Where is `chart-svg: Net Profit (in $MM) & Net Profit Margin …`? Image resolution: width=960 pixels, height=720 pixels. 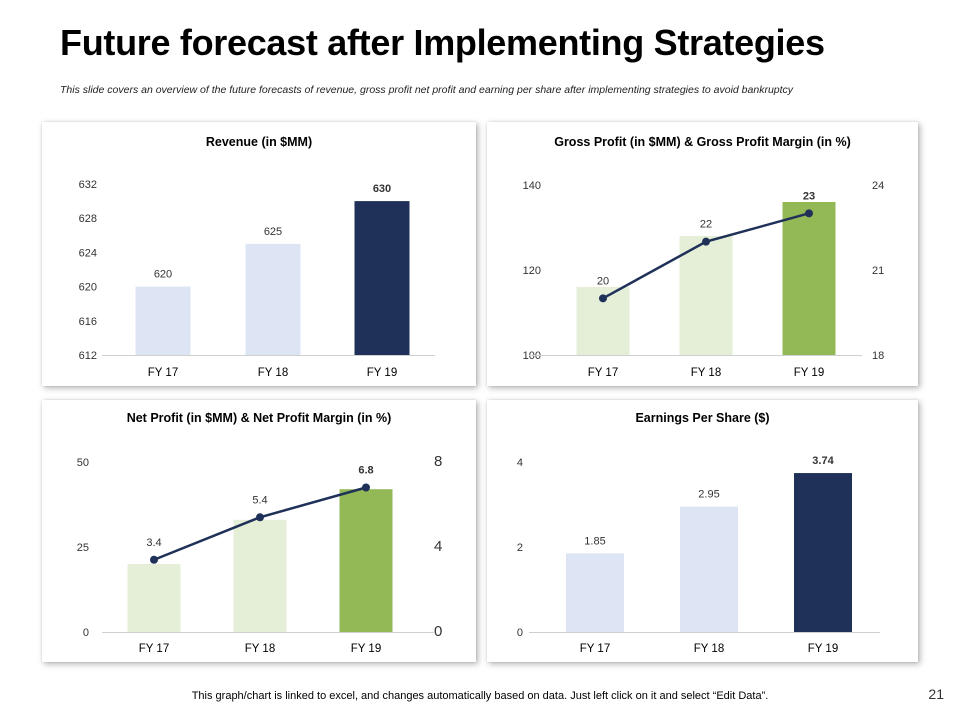
chart-svg: Net Profit (in $MM) & Net Profit Margin … is located at coordinates (260, 533).